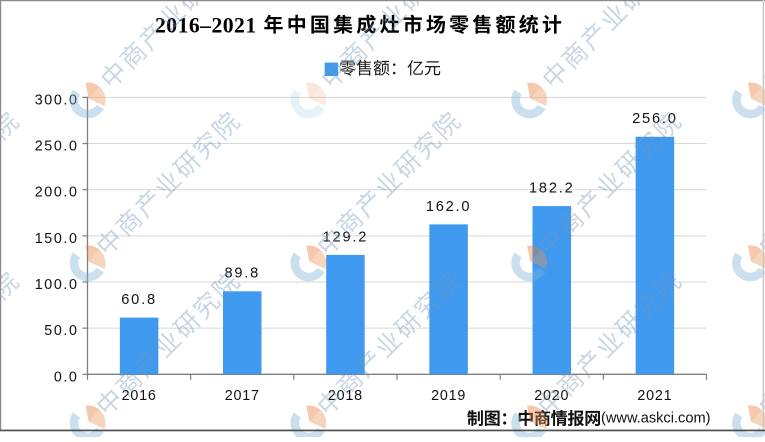  What do you see at coordinates (552, 189) in the screenshot?
I see `svg-text: 182.2` at bounding box center [552, 189].